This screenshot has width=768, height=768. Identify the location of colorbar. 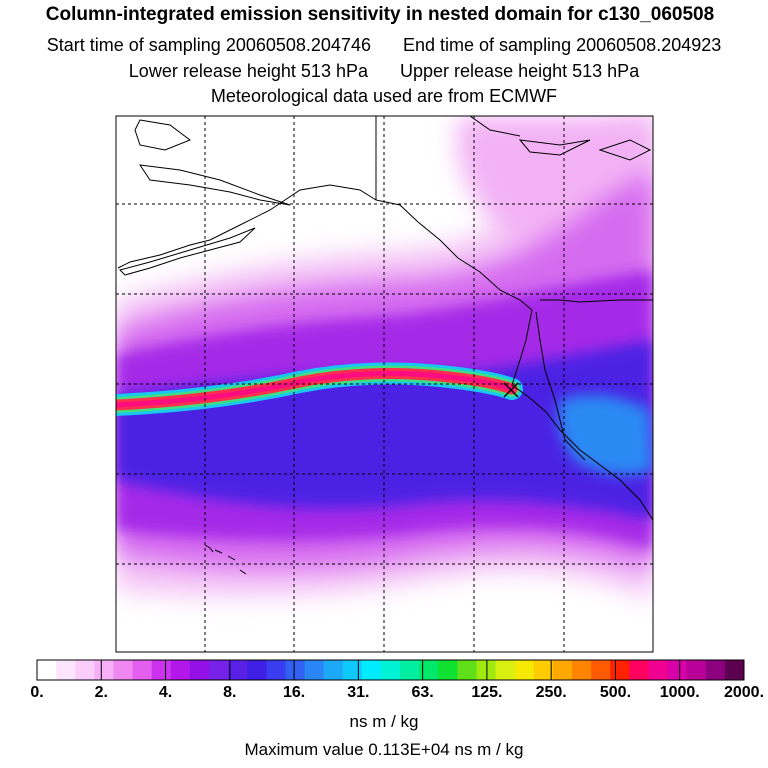
(390, 670).